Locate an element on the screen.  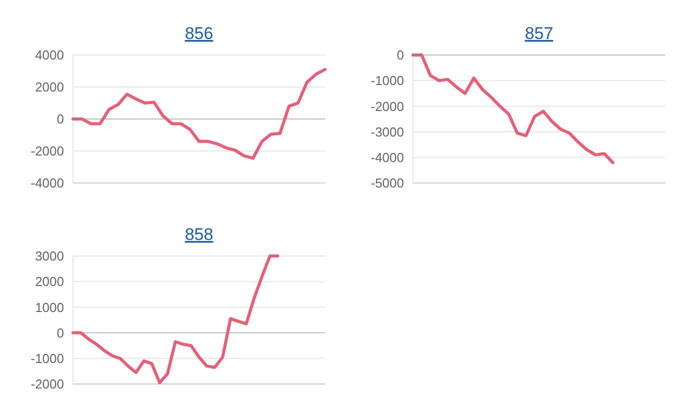
y-tick-label: 4000 is located at coordinates (49, 55).